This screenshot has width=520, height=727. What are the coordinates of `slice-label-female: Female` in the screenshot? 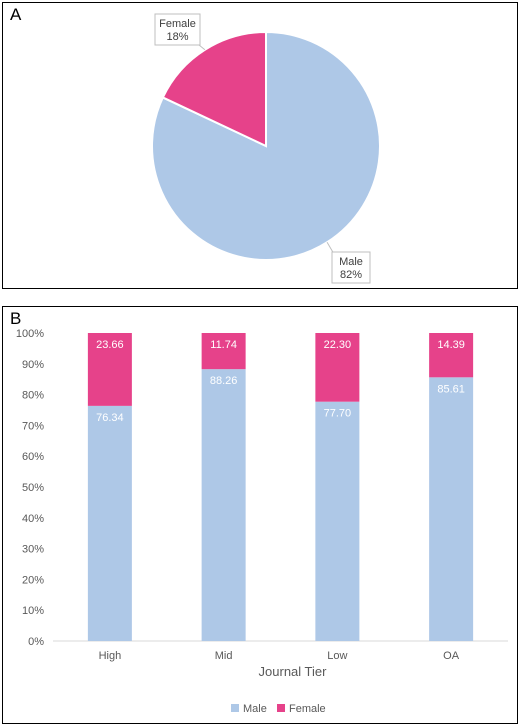 It's located at (177, 24).